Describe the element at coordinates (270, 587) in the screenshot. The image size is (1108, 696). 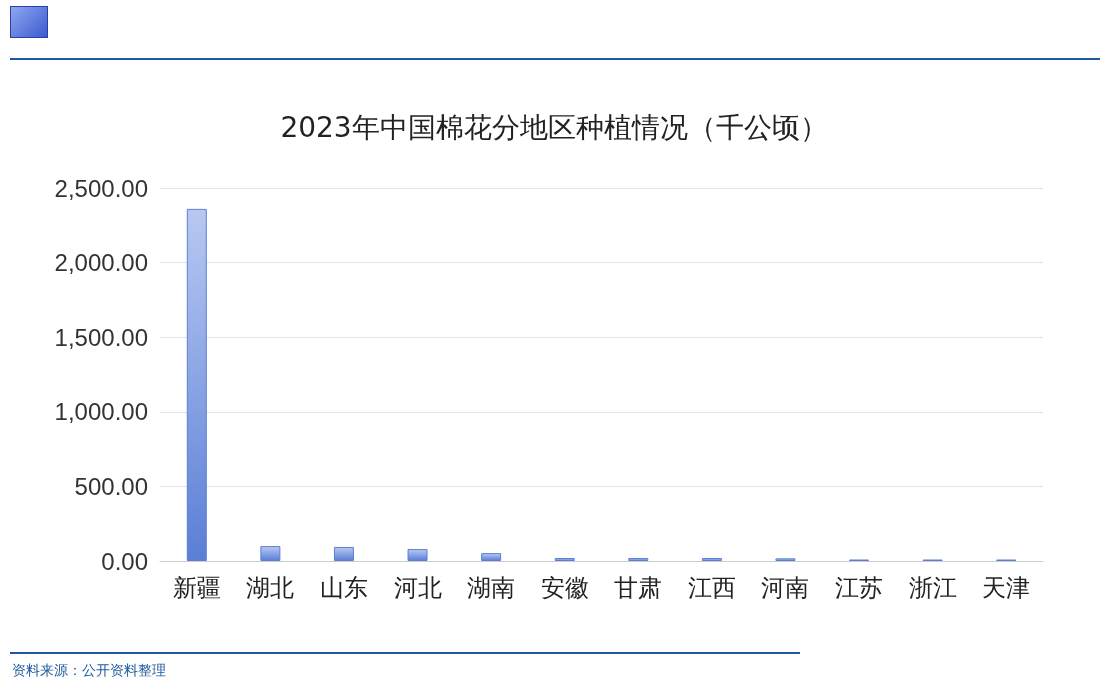
I see `x-tick-label: 湖北` at that location.